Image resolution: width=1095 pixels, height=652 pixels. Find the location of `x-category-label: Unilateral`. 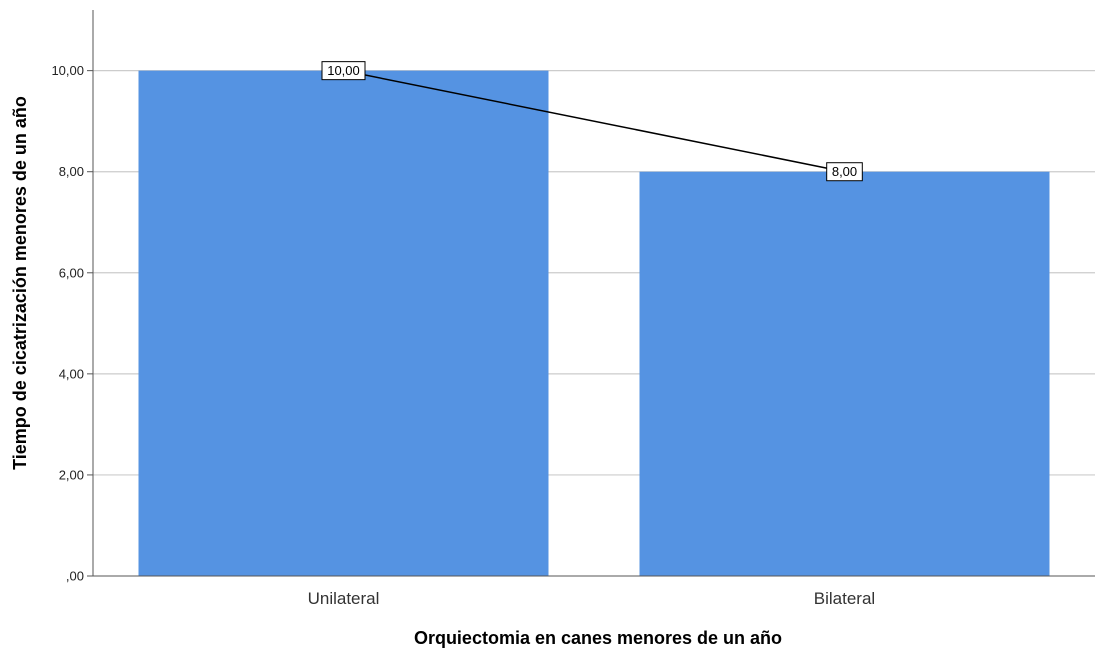

x-category-label: Unilateral is located at coordinates (344, 598).